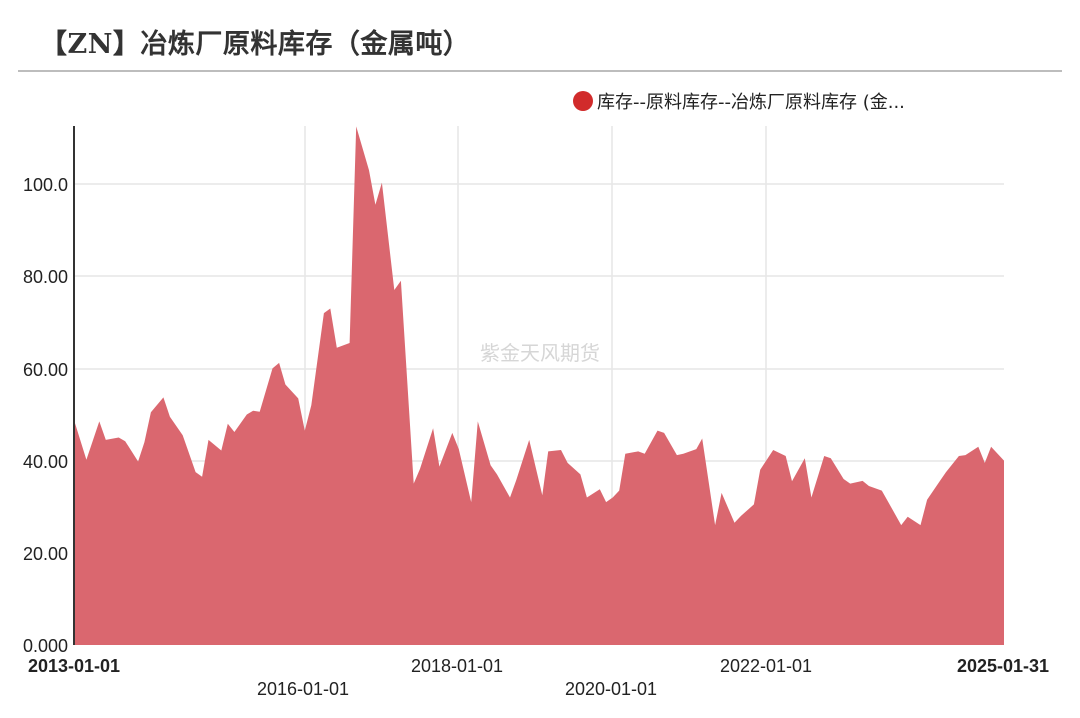  Describe the element at coordinates (255, 44) in the screenshot. I see `page-title: 【ZN】冶炼厂原料库存（金属吨）` at that location.